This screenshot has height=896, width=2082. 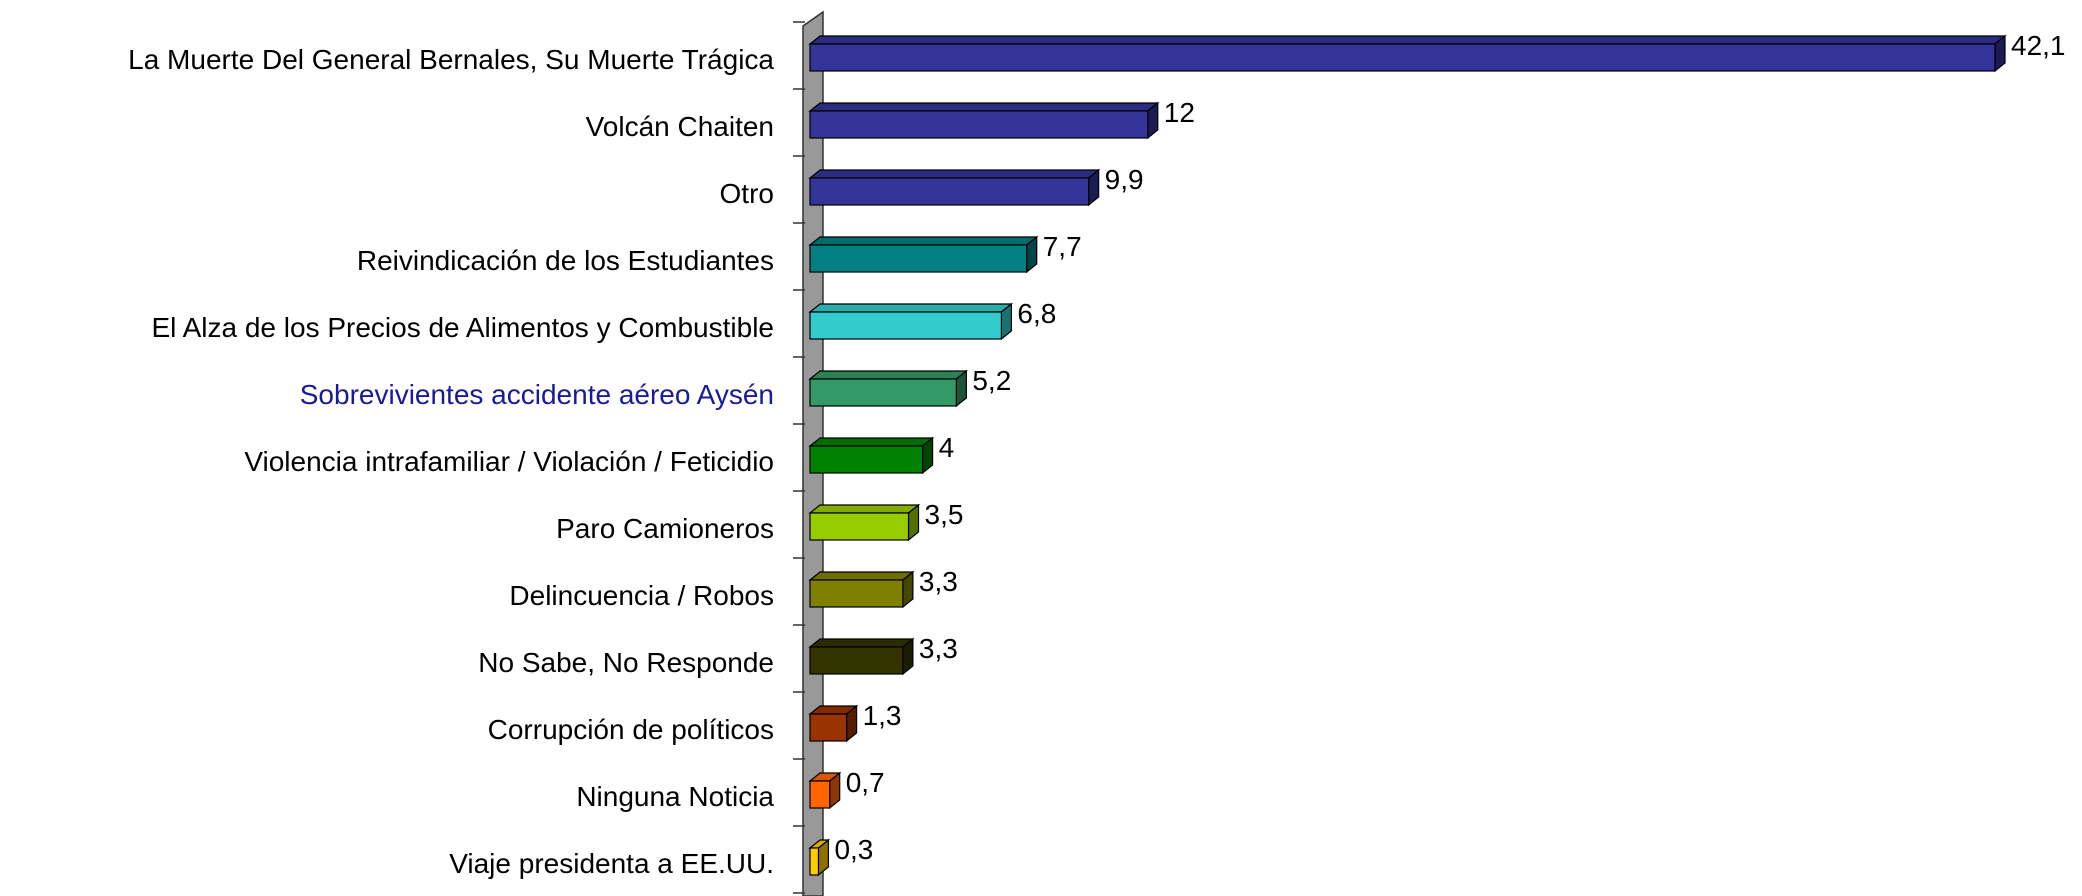 I want to click on data-label: 7,7, so click(x=1062, y=246).